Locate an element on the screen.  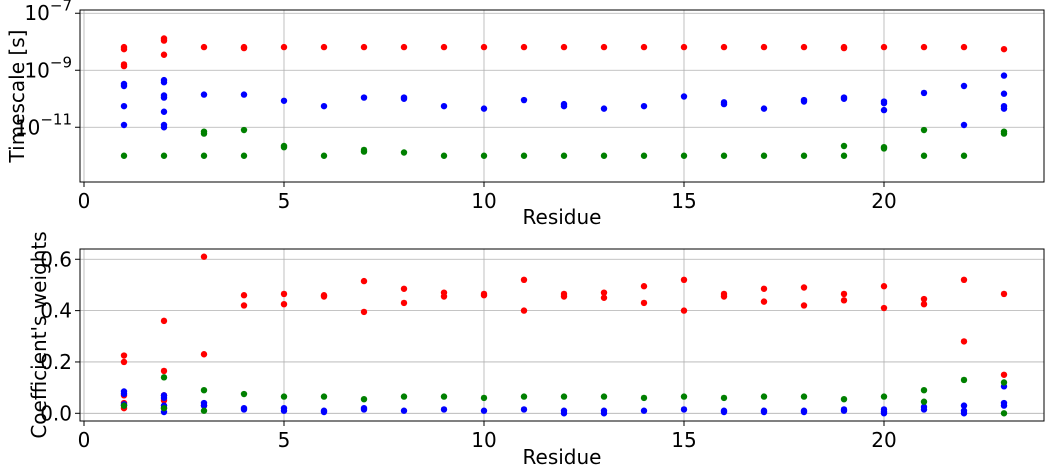
y-tick-label: 0.0 is located at coordinates (56, 413).